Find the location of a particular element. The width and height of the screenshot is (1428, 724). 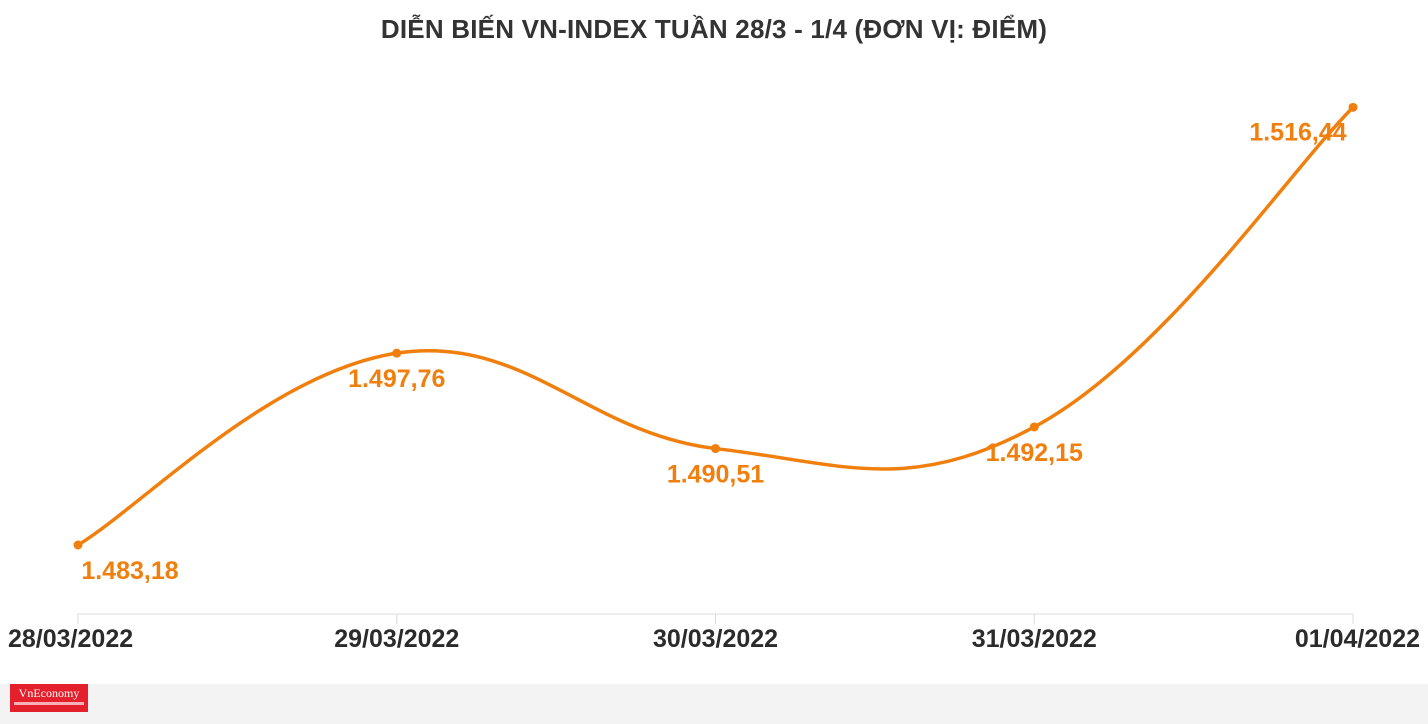

footer-band is located at coordinates (714, 704).